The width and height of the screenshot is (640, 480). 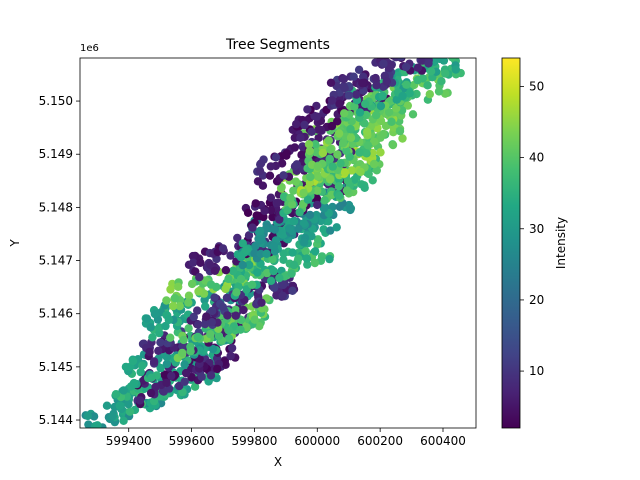 What do you see at coordinates (300, 137) in the screenshot?
I see `segment-19-point` at bounding box center [300, 137].